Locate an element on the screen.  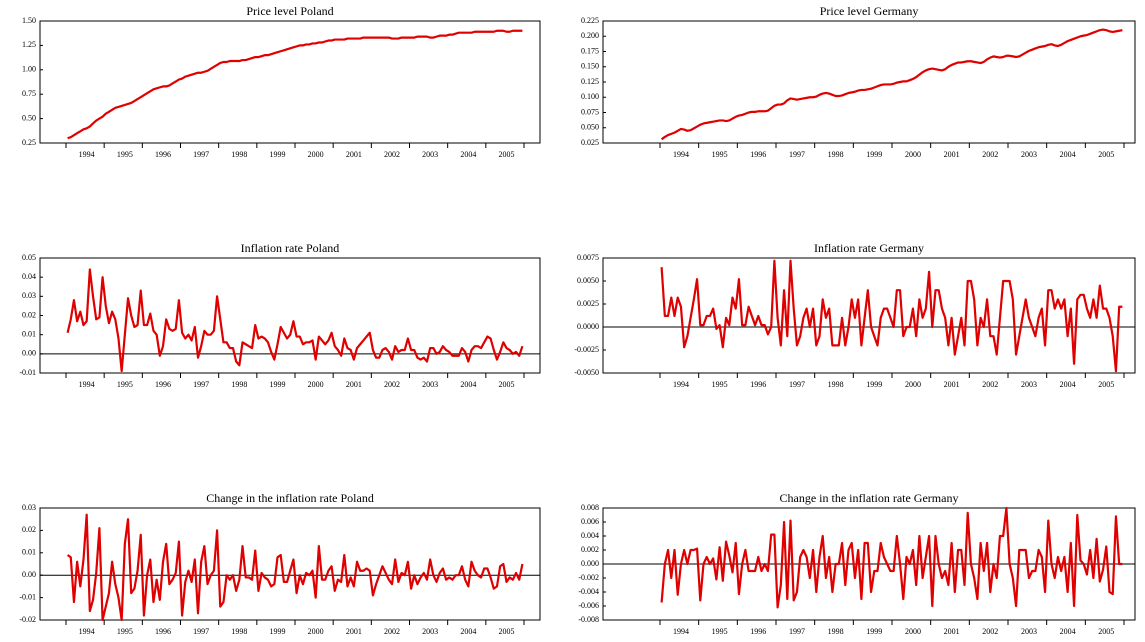
y-tick-label: 0.01 is located at coordinates (29, 333).